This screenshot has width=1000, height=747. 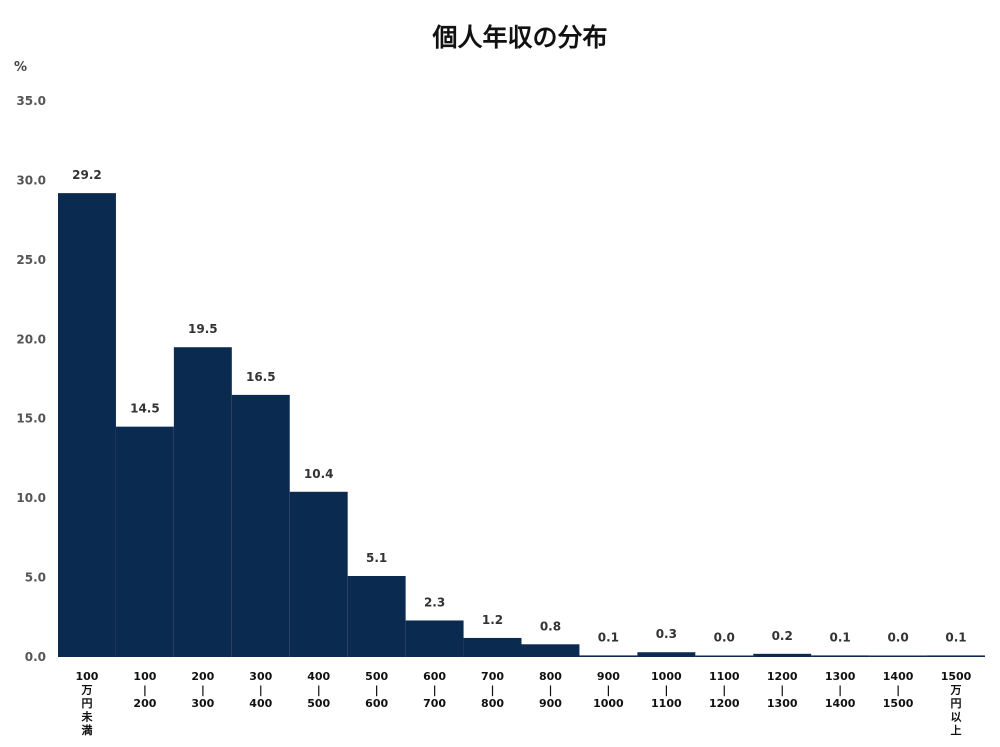 I want to click on data-label: 14.5, so click(x=145, y=409).